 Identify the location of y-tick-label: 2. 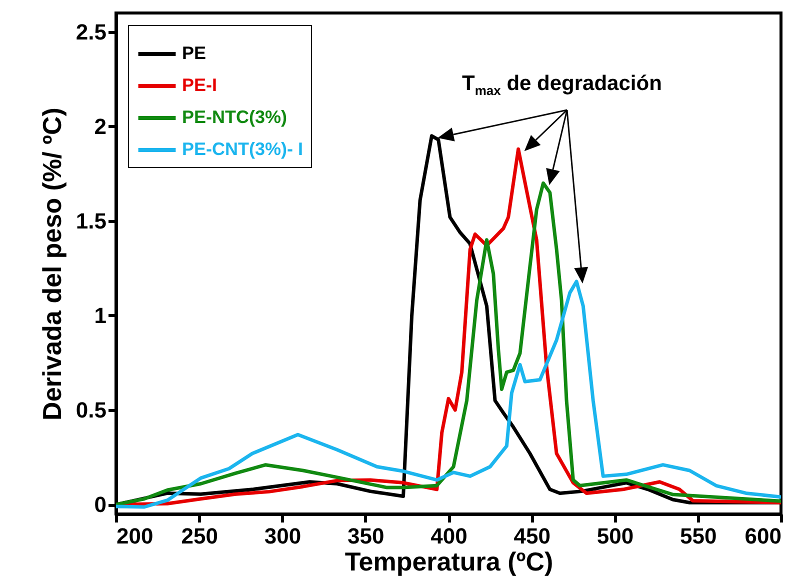
(100, 126).